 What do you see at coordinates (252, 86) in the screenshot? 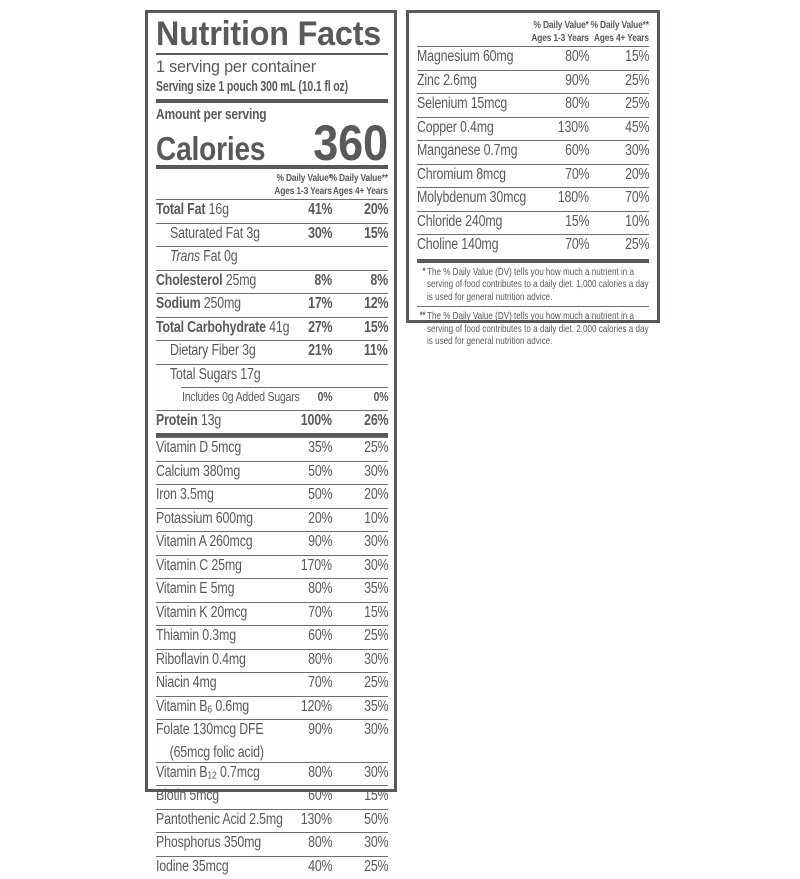
I see `serving-size-text: Serving size 1 pouch 300 mL (10.1 fl oz)` at bounding box center [252, 86].